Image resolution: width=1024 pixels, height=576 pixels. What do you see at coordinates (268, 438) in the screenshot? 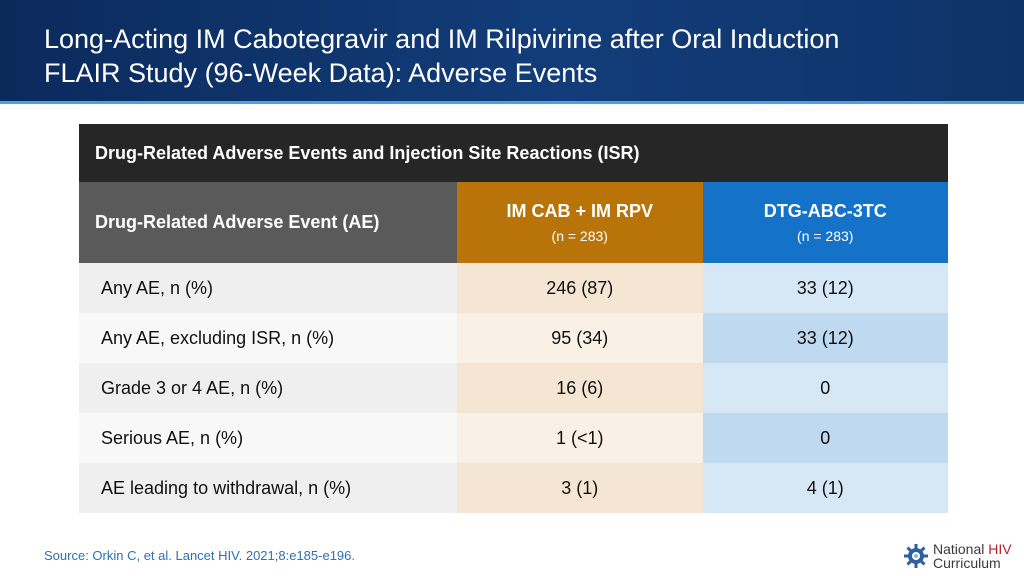
I see `row-label: Serious AE, n (%)` at bounding box center [268, 438].